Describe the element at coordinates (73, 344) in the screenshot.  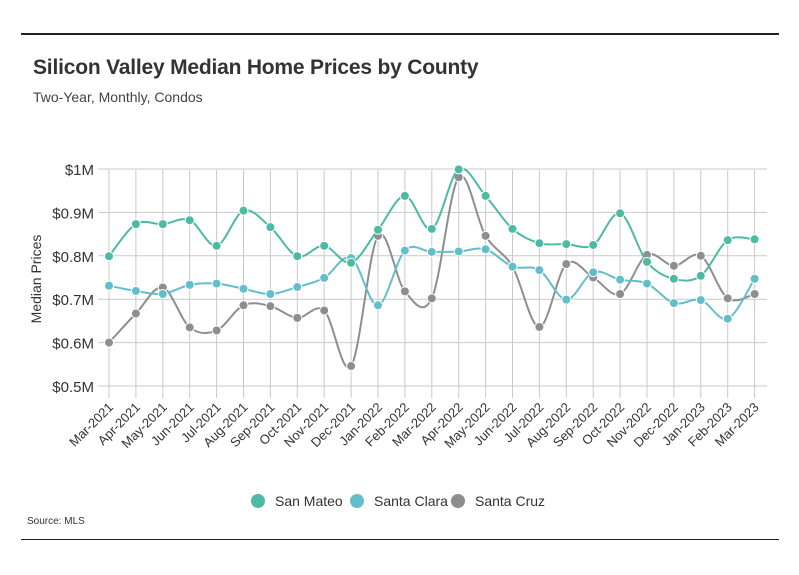
I see `y-tick-label: $0.6M` at that location.